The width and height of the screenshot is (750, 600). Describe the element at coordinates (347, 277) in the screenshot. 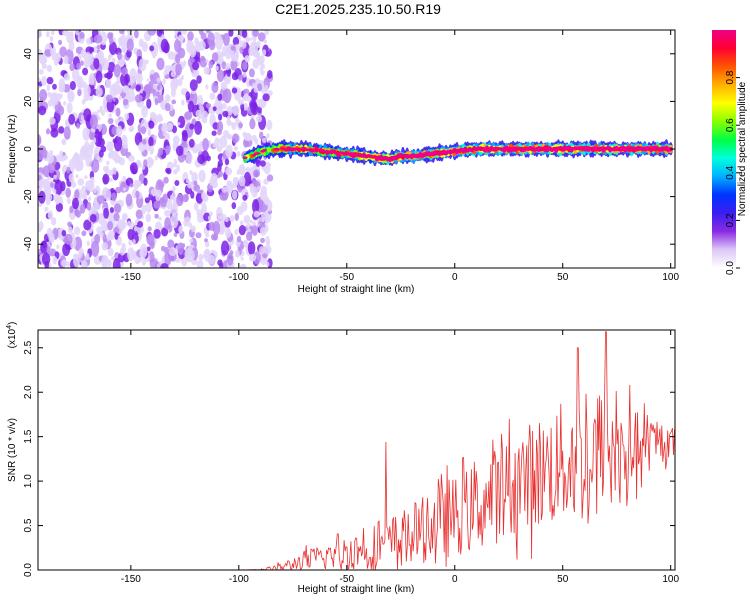

I see `spectrogram-xtick-label: -50` at that location.